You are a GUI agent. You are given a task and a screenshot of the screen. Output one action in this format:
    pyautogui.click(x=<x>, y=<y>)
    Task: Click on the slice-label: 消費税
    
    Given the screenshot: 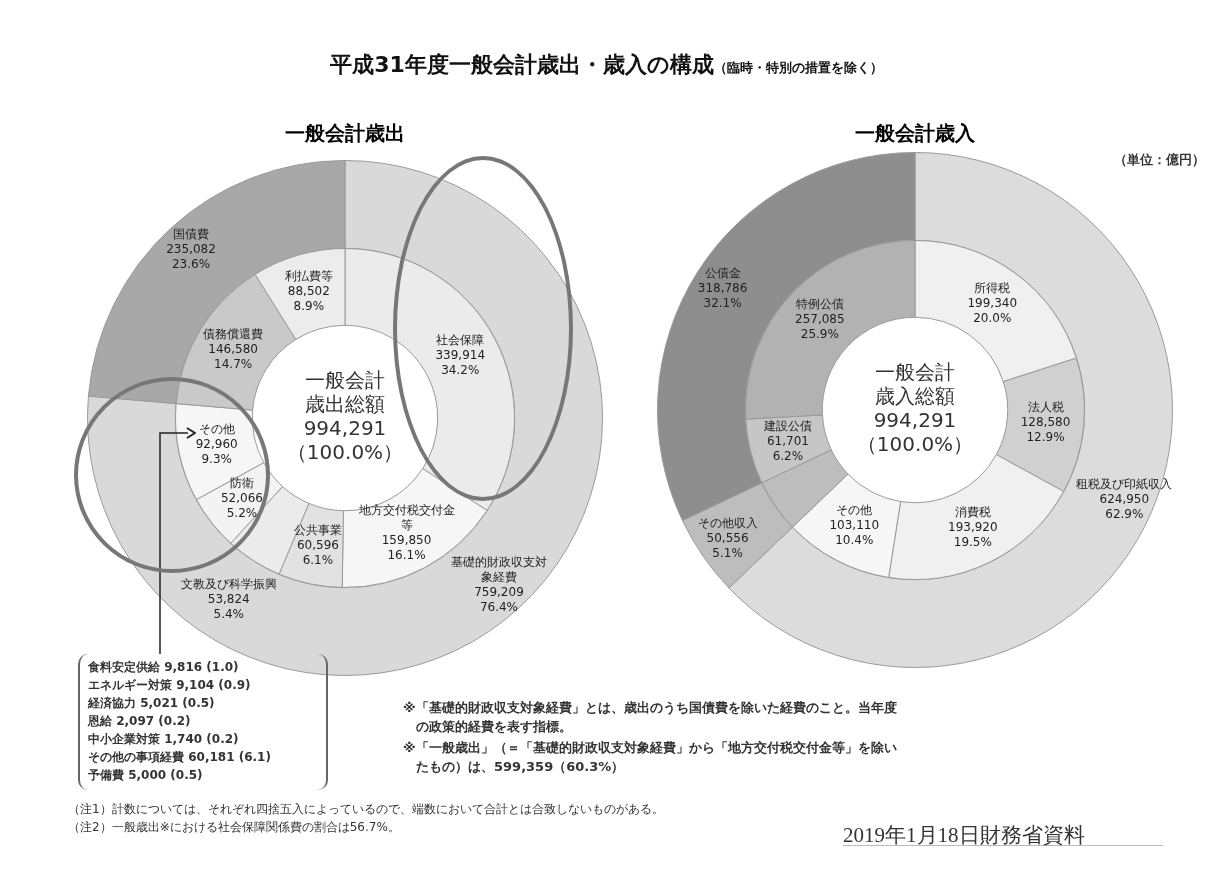 What is the action you would take?
    pyautogui.click(x=972, y=511)
    